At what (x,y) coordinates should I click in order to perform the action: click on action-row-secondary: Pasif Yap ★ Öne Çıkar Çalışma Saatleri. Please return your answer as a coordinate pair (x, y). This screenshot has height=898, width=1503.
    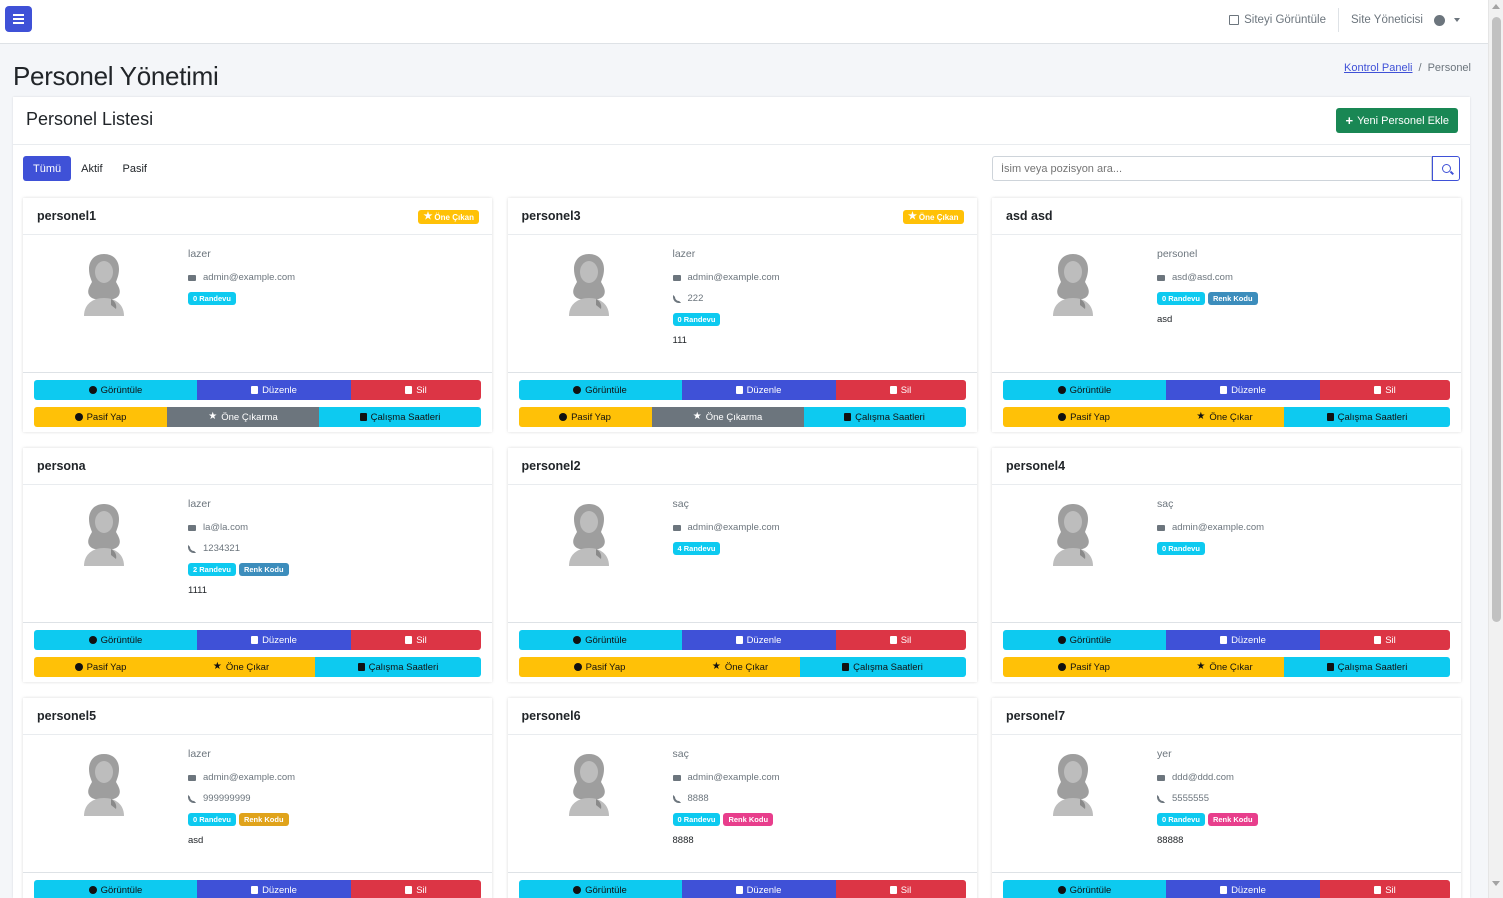
    Looking at the image, I should click on (742, 667).